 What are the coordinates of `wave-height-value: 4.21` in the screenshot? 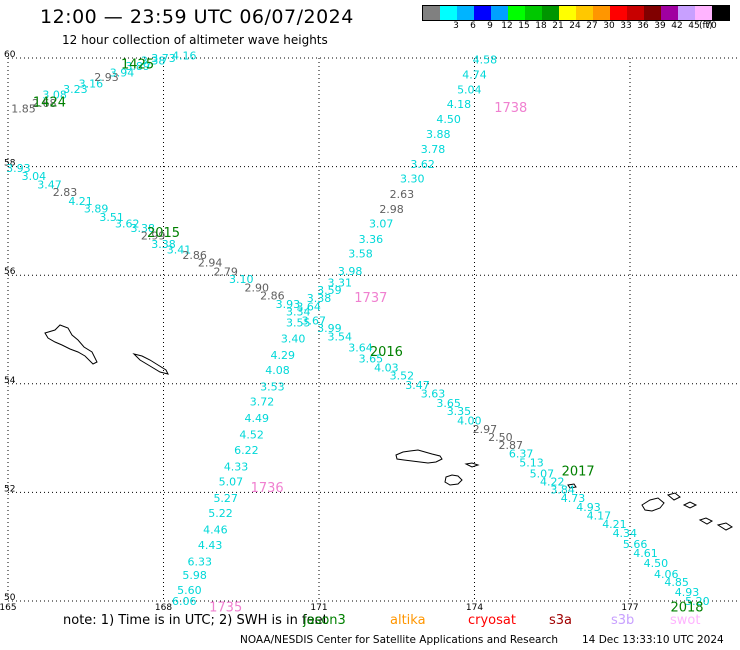 It's located at (614, 524).